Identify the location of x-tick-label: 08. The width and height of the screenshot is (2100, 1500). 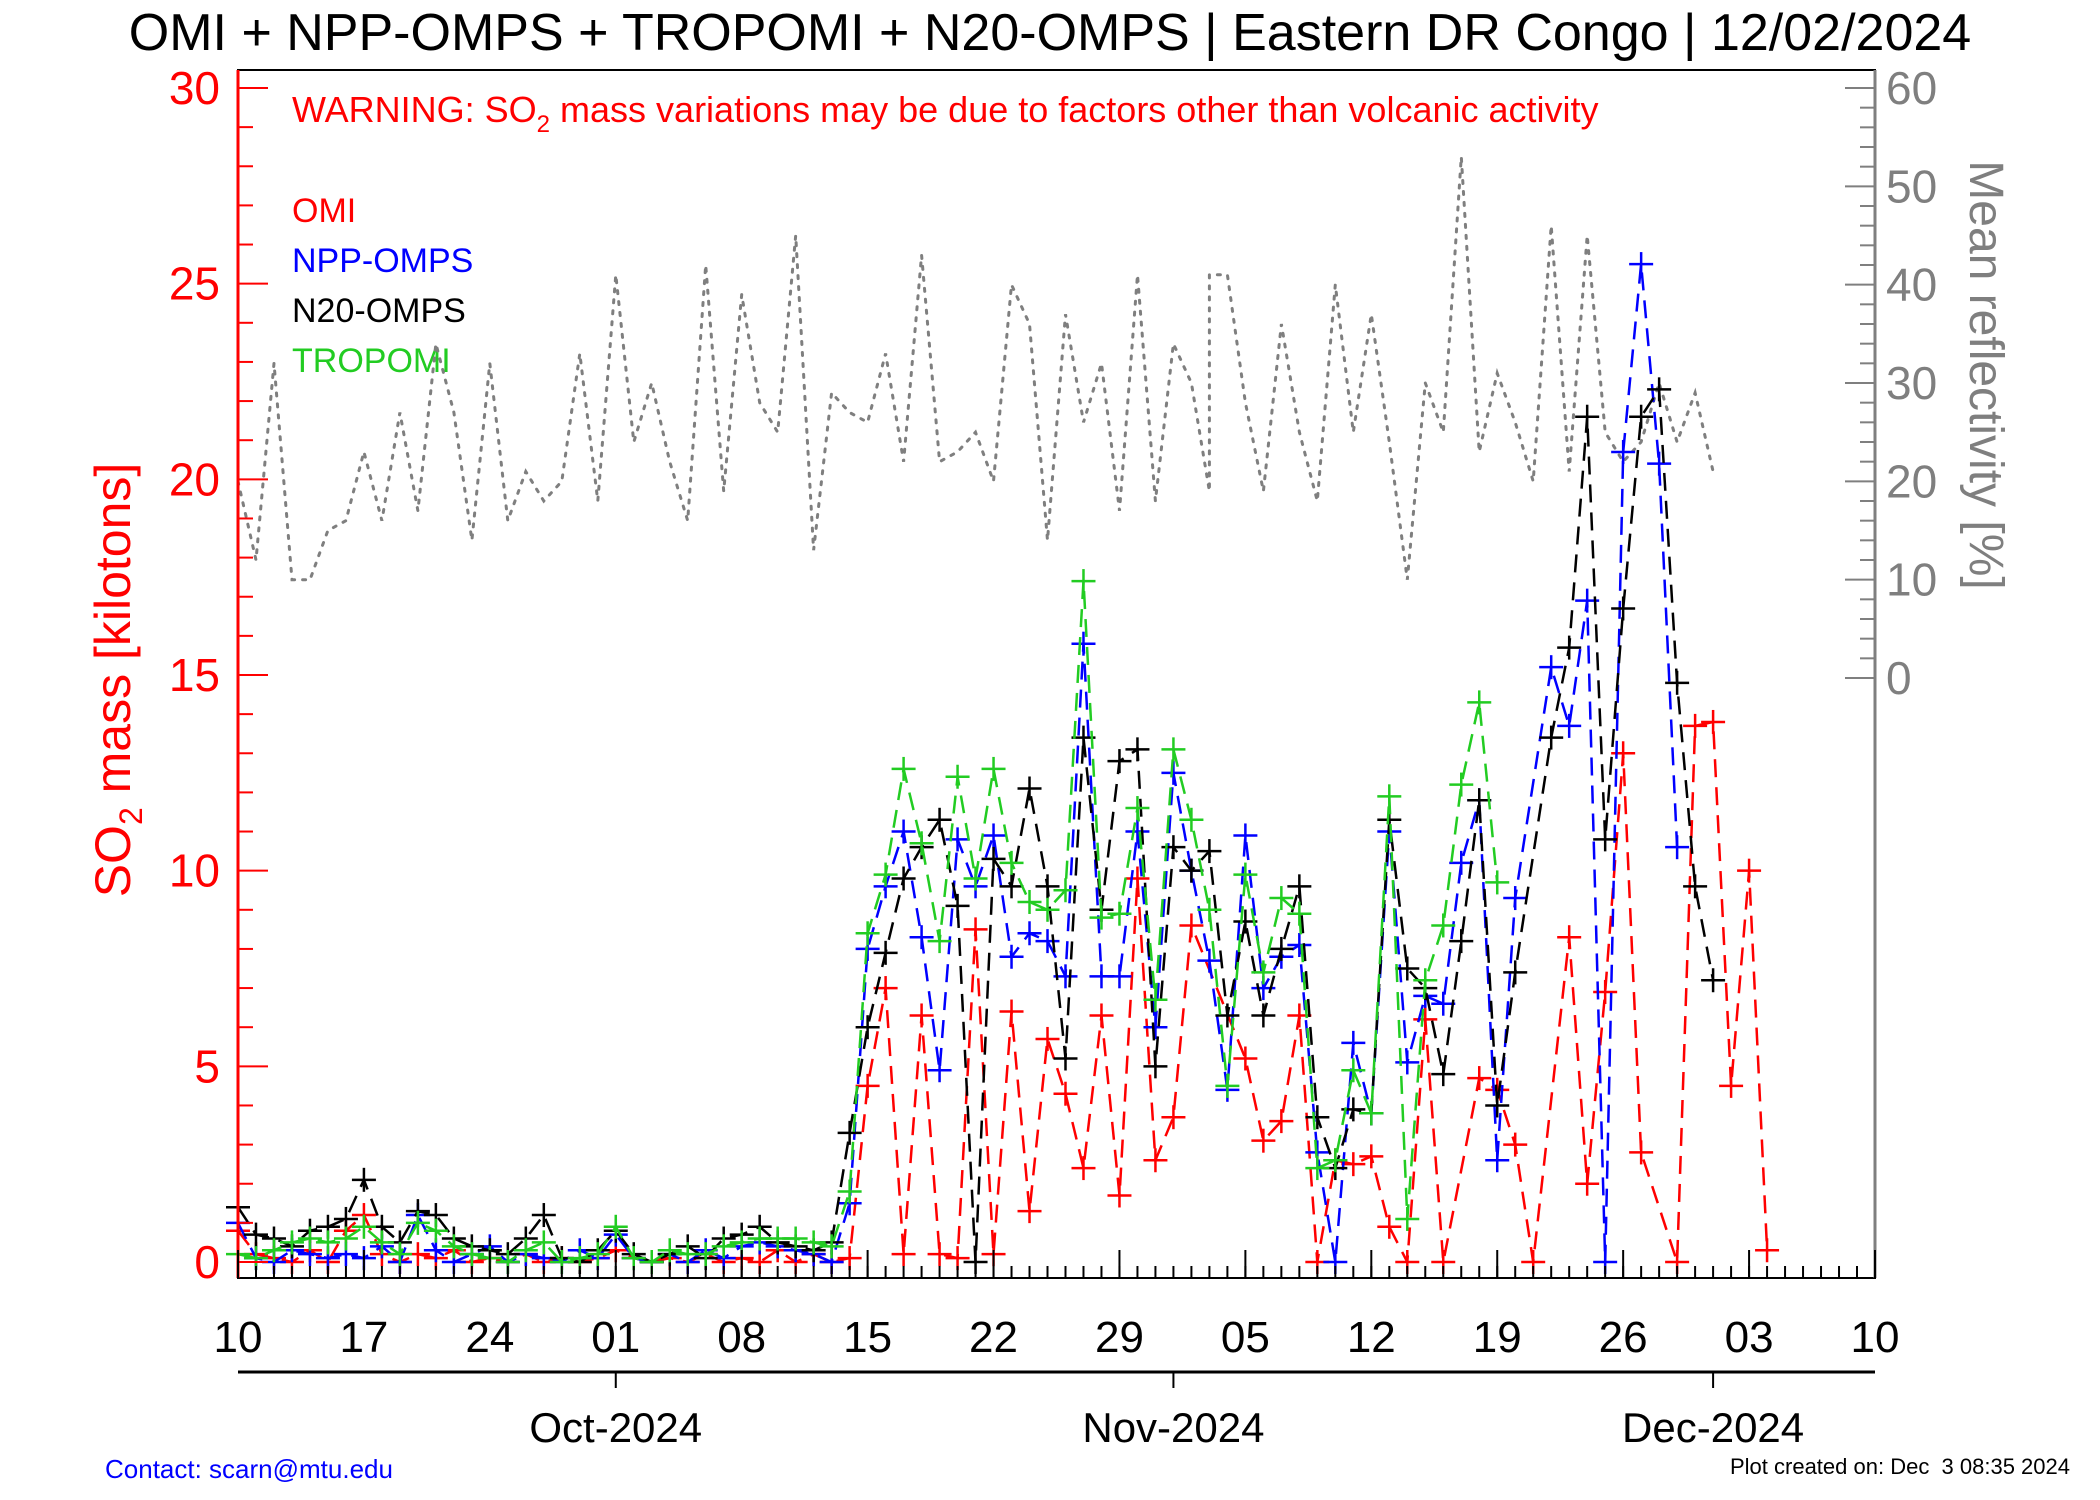
(741, 1337).